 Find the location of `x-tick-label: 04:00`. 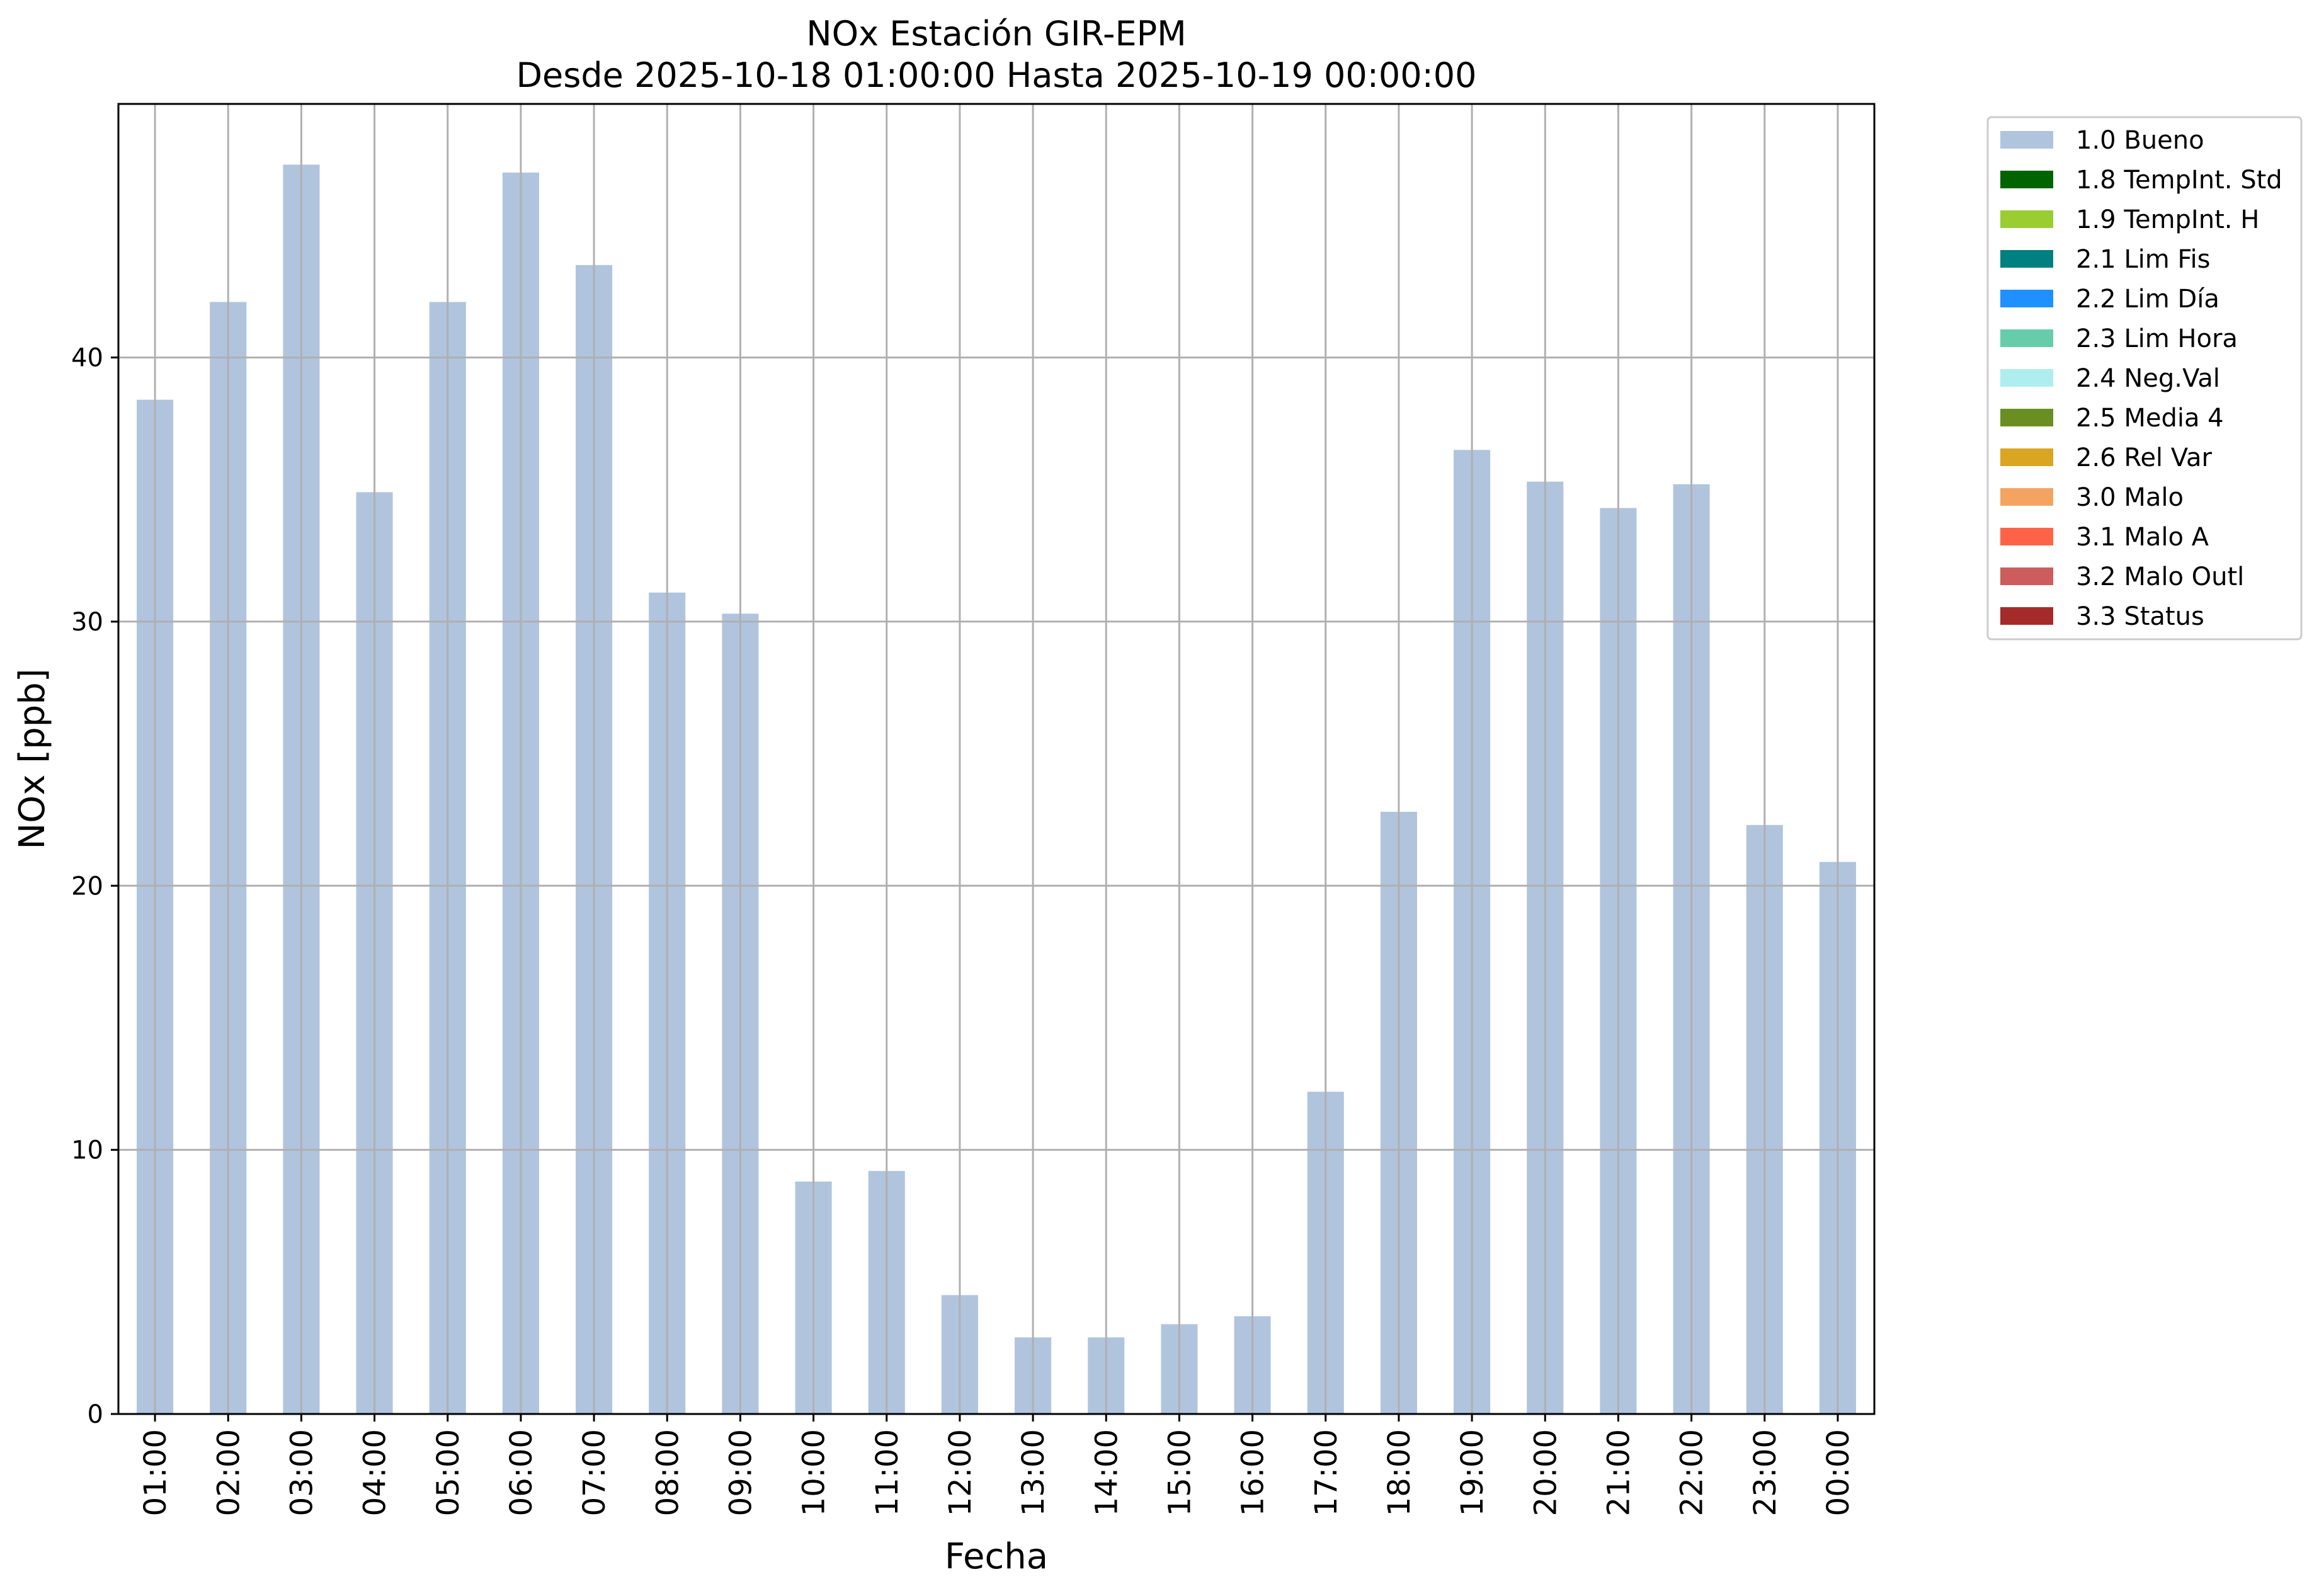

x-tick-label: 04:00 is located at coordinates (375, 1472).